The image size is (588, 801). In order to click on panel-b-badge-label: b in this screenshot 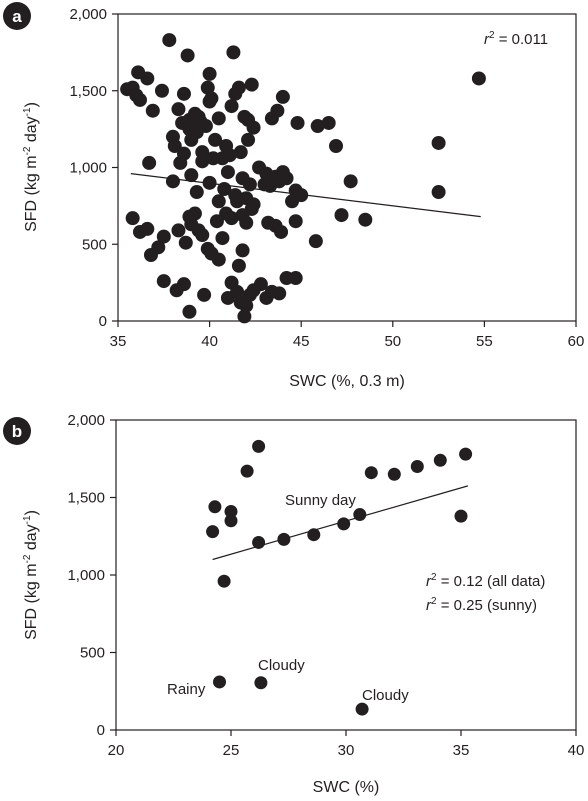, I will do `click(17, 431)`.